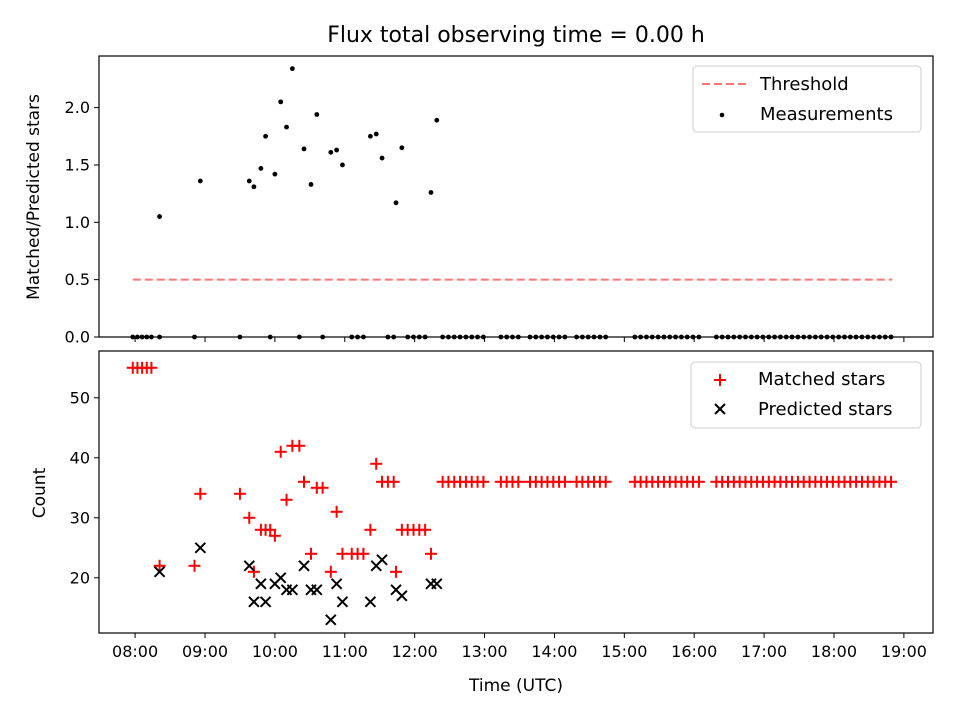 The image size is (960, 724). Describe the element at coordinates (807, 99) in the screenshot. I see `top-legend-box` at that location.